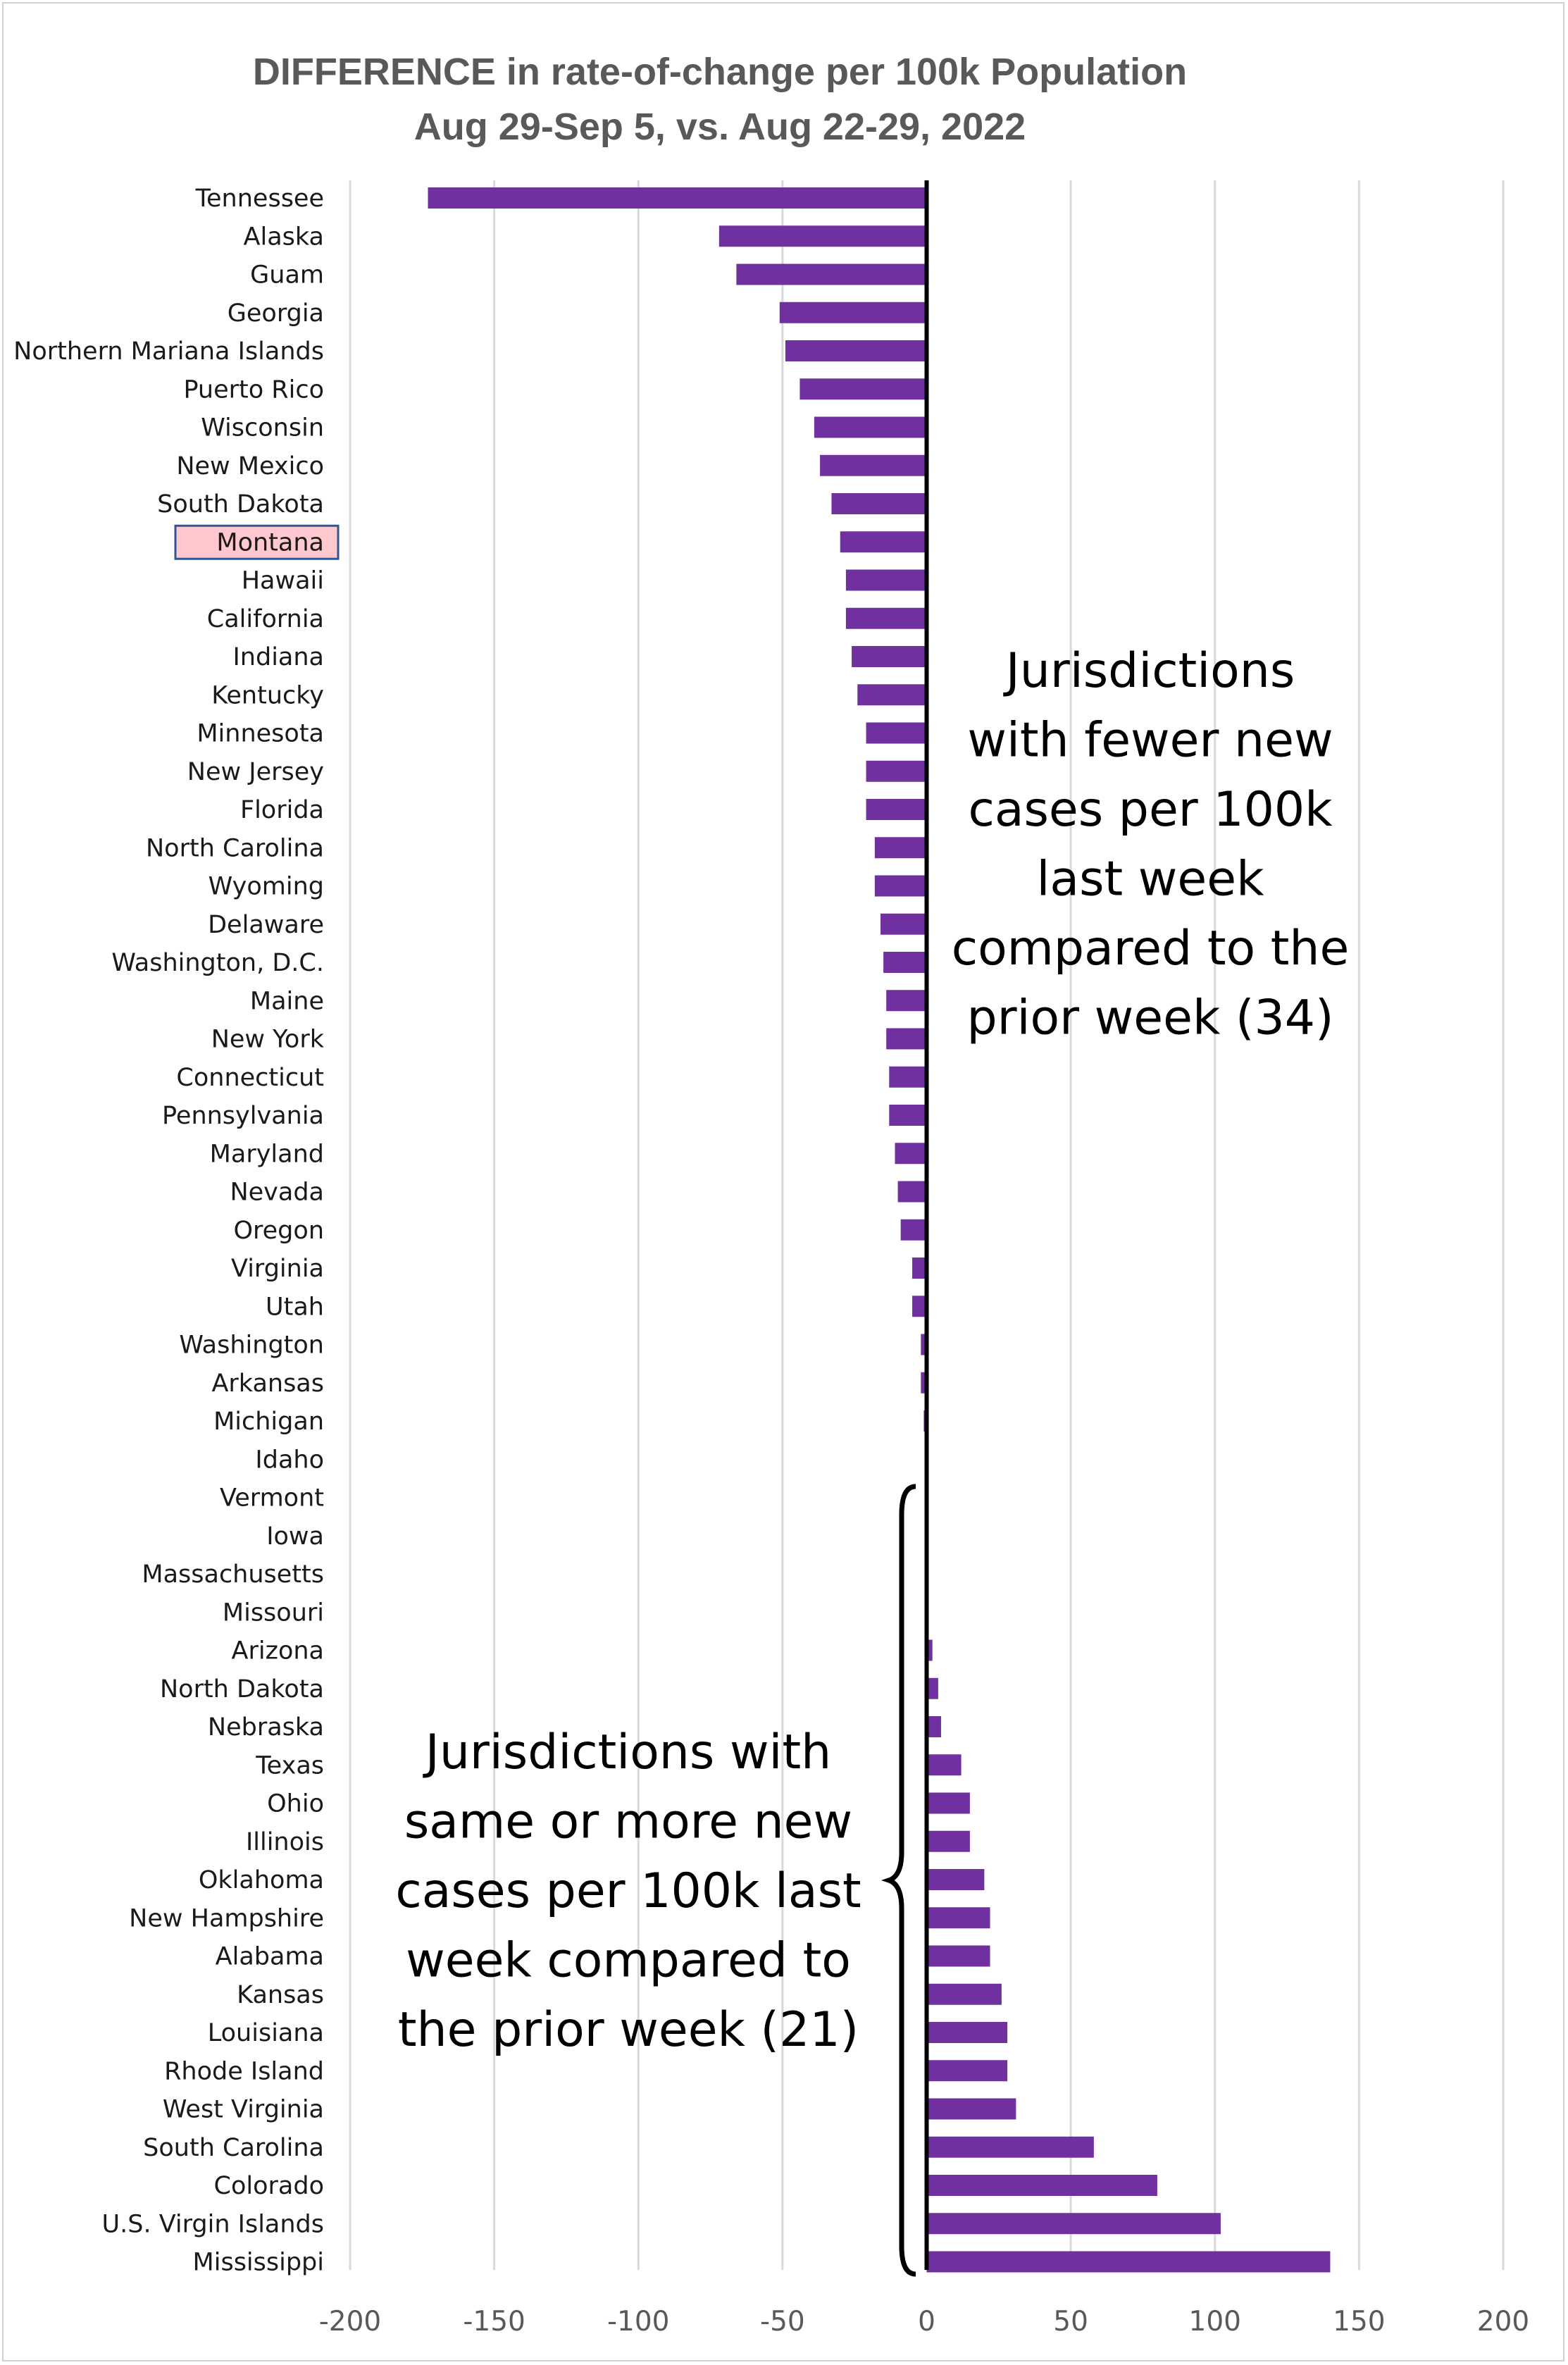 The image size is (1568, 2365). What do you see at coordinates (287, 1001) in the screenshot?
I see `category-label: Maine` at bounding box center [287, 1001].